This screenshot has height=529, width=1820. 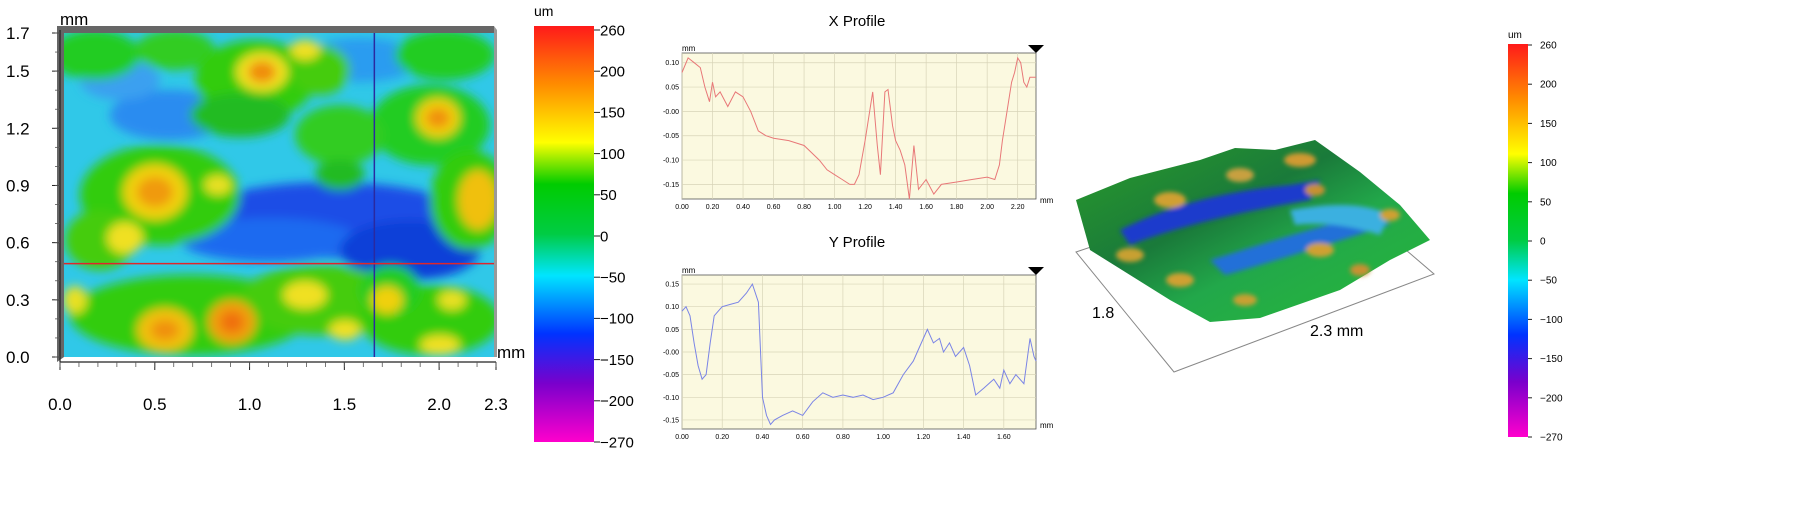 I want to click on surface-mesh, so click(x=1253, y=231).